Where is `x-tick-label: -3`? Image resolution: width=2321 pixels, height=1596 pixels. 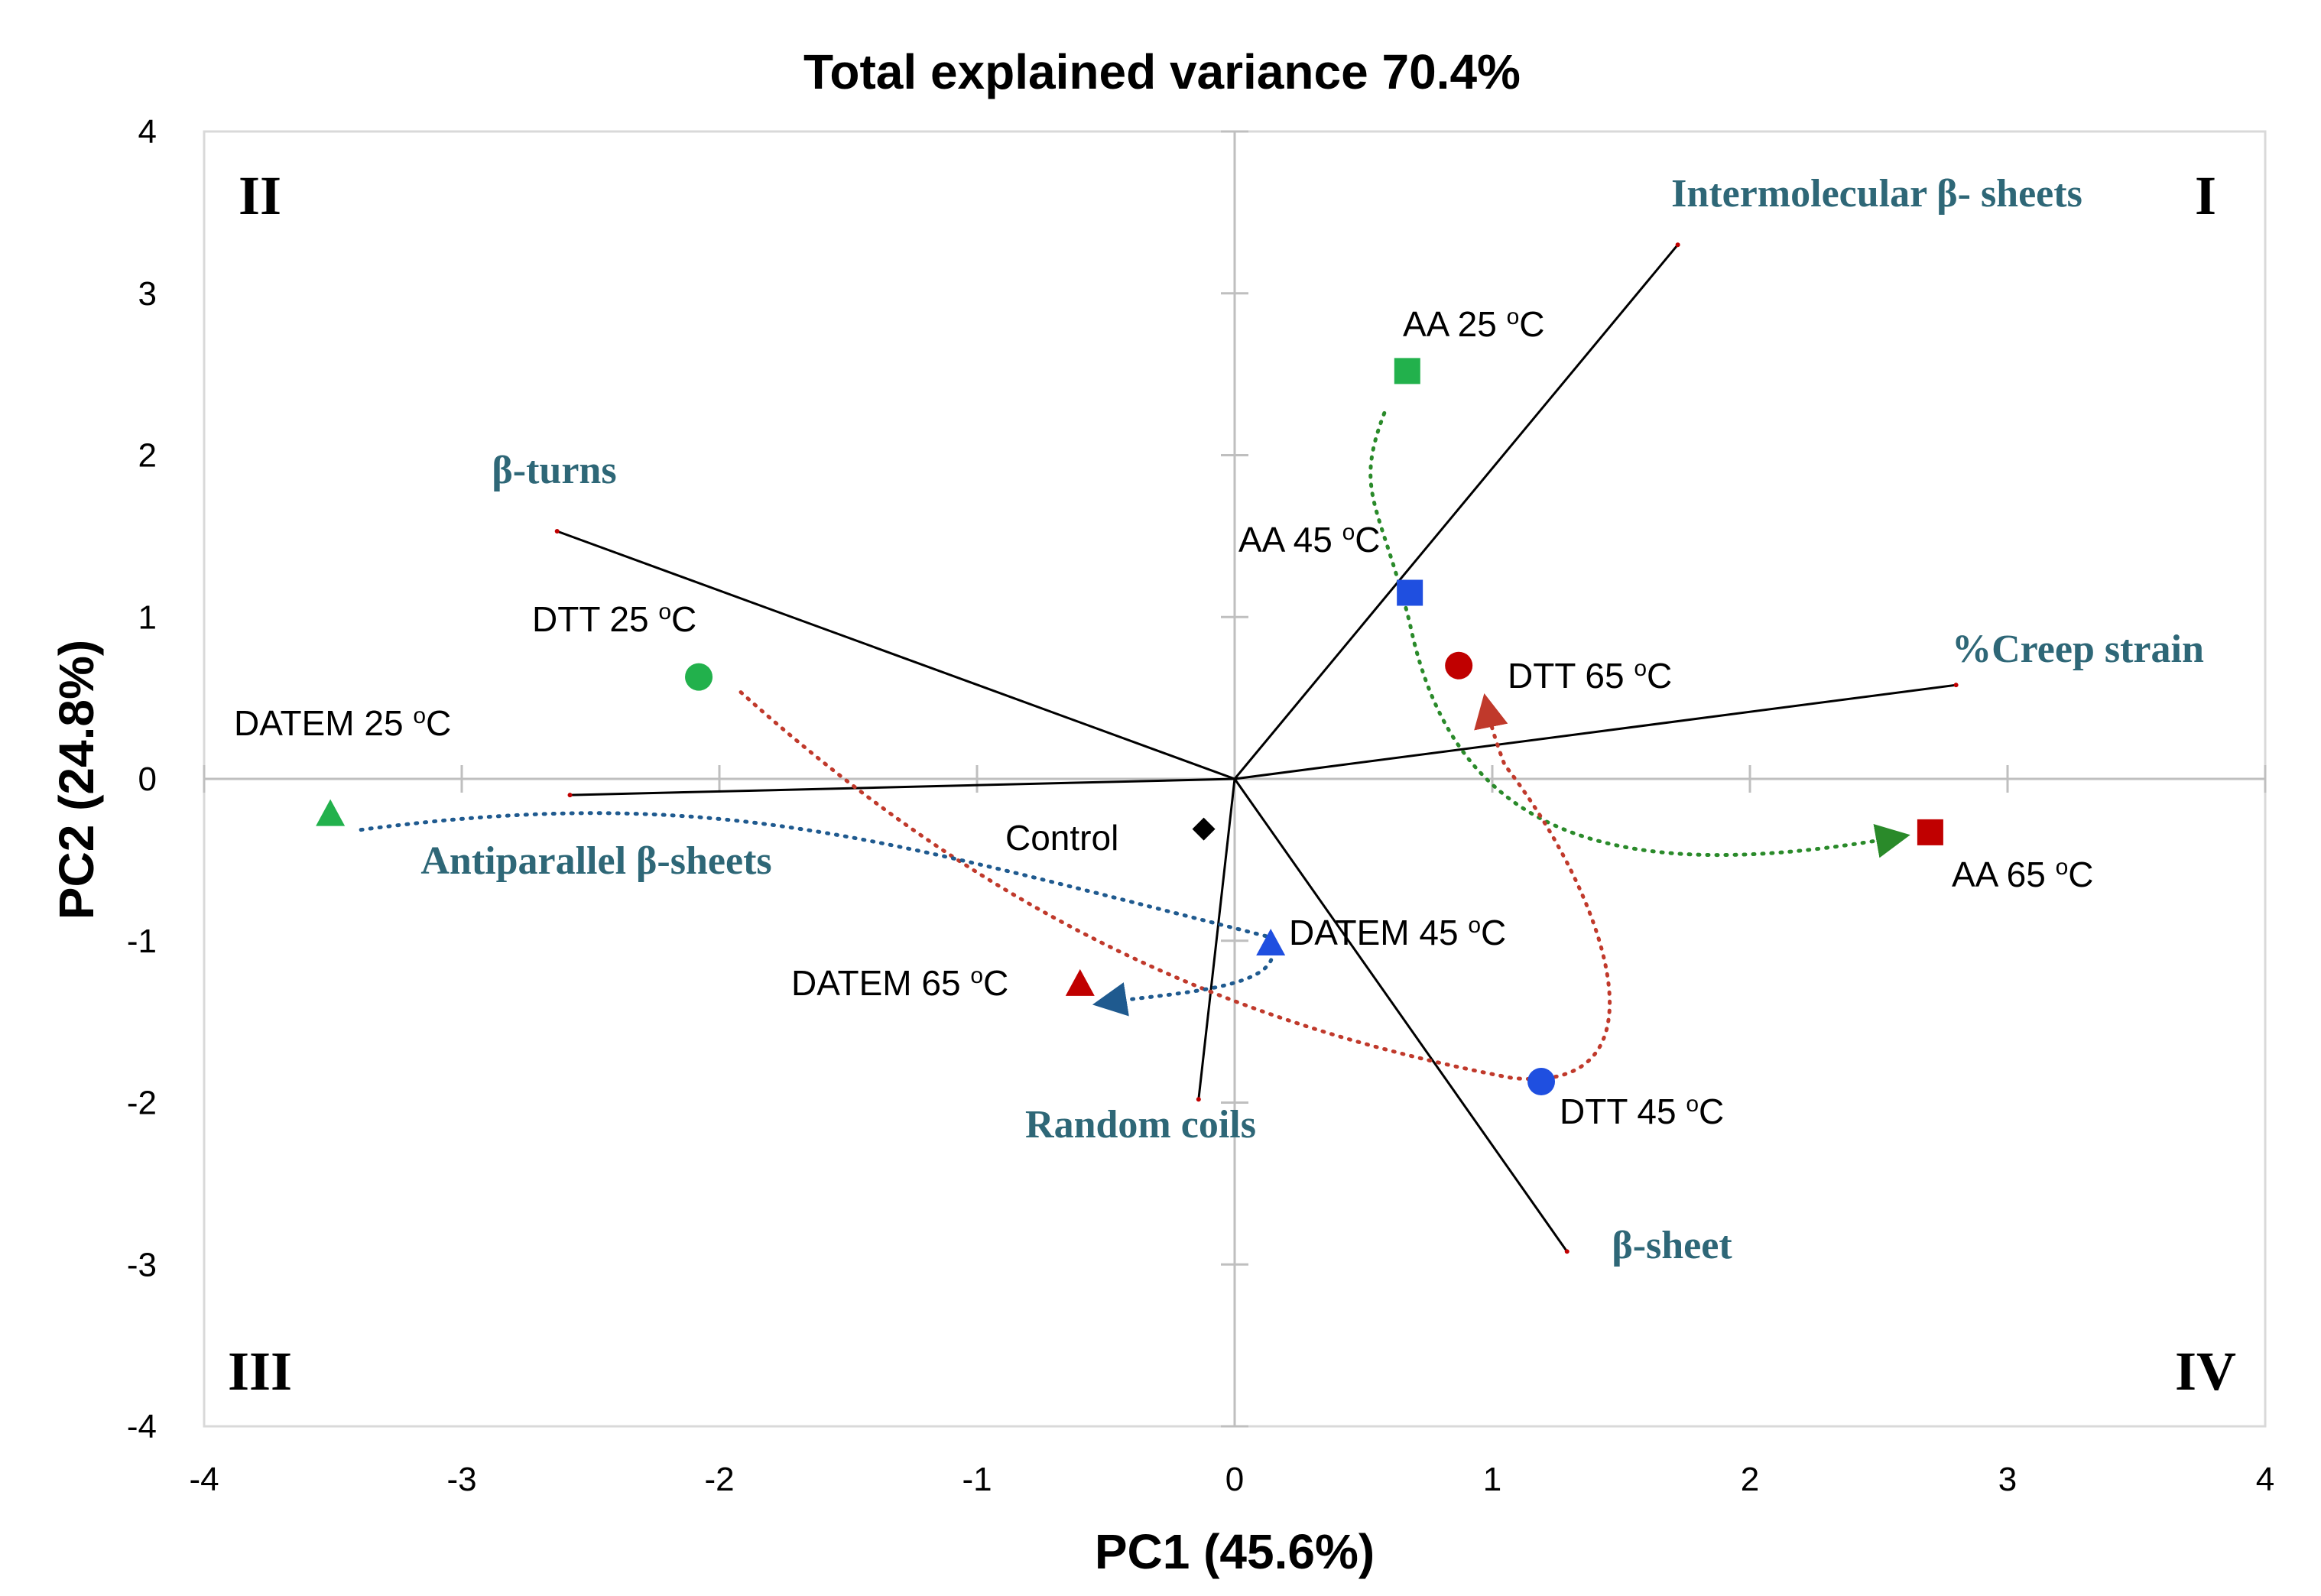 x-tick-label: -3 is located at coordinates (461, 1479).